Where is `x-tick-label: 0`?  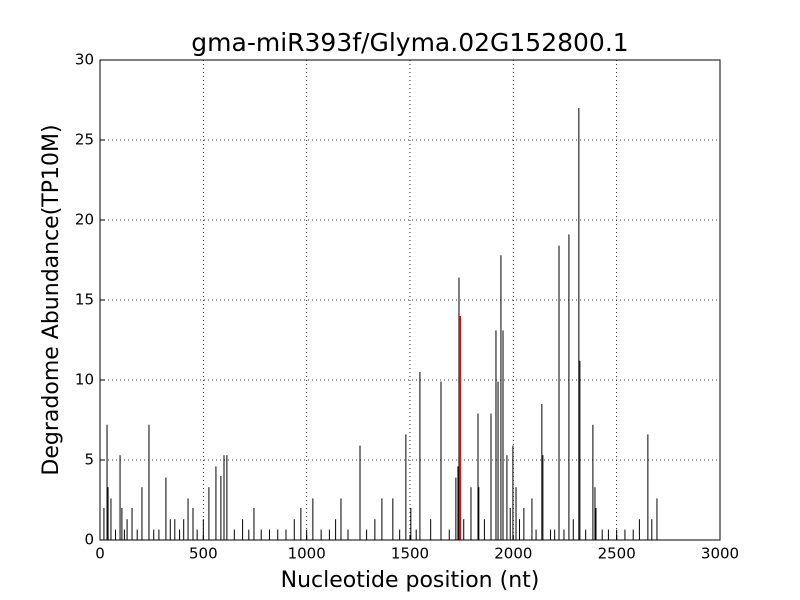
x-tick-label: 0 is located at coordinates (100, 554).